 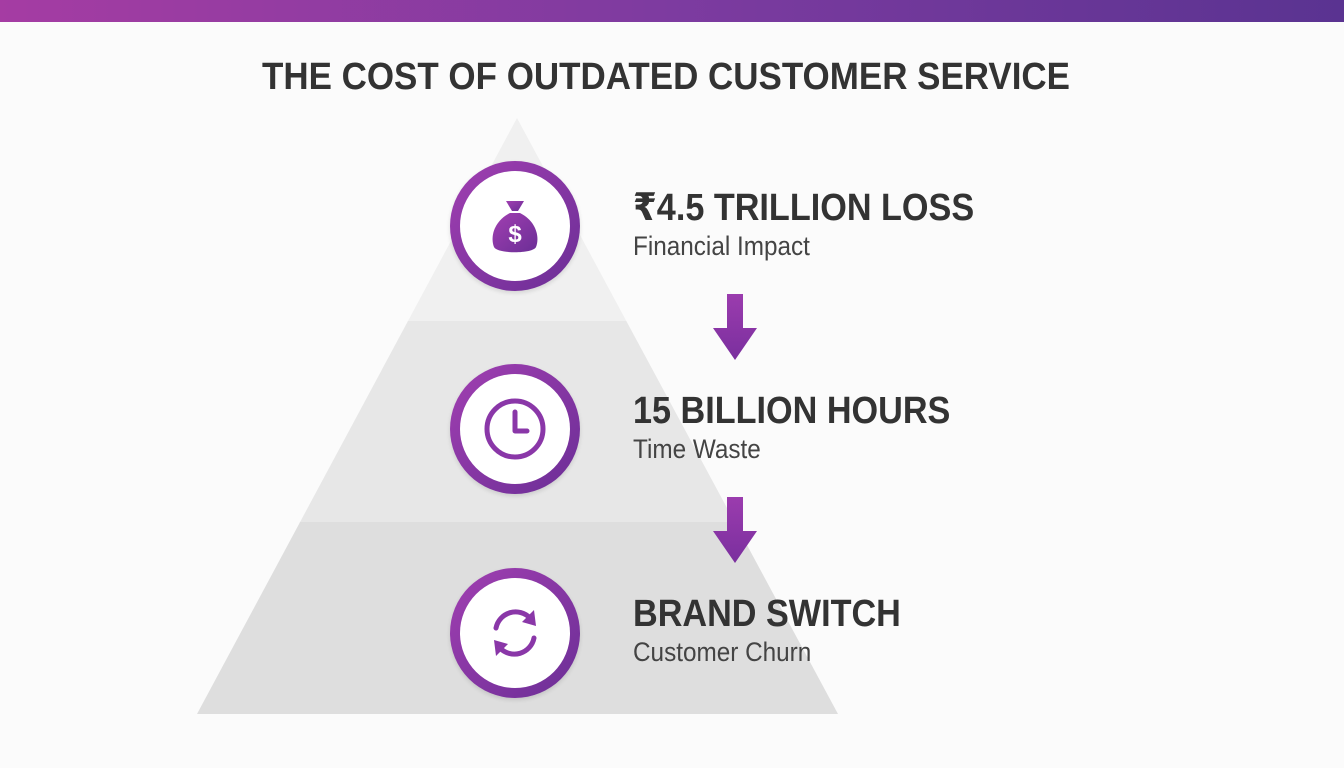 What do you see at coordinates (697, 449) in the screenshot?
I see `tier-subheading: Time Waste` at bounding box center [697, 449].